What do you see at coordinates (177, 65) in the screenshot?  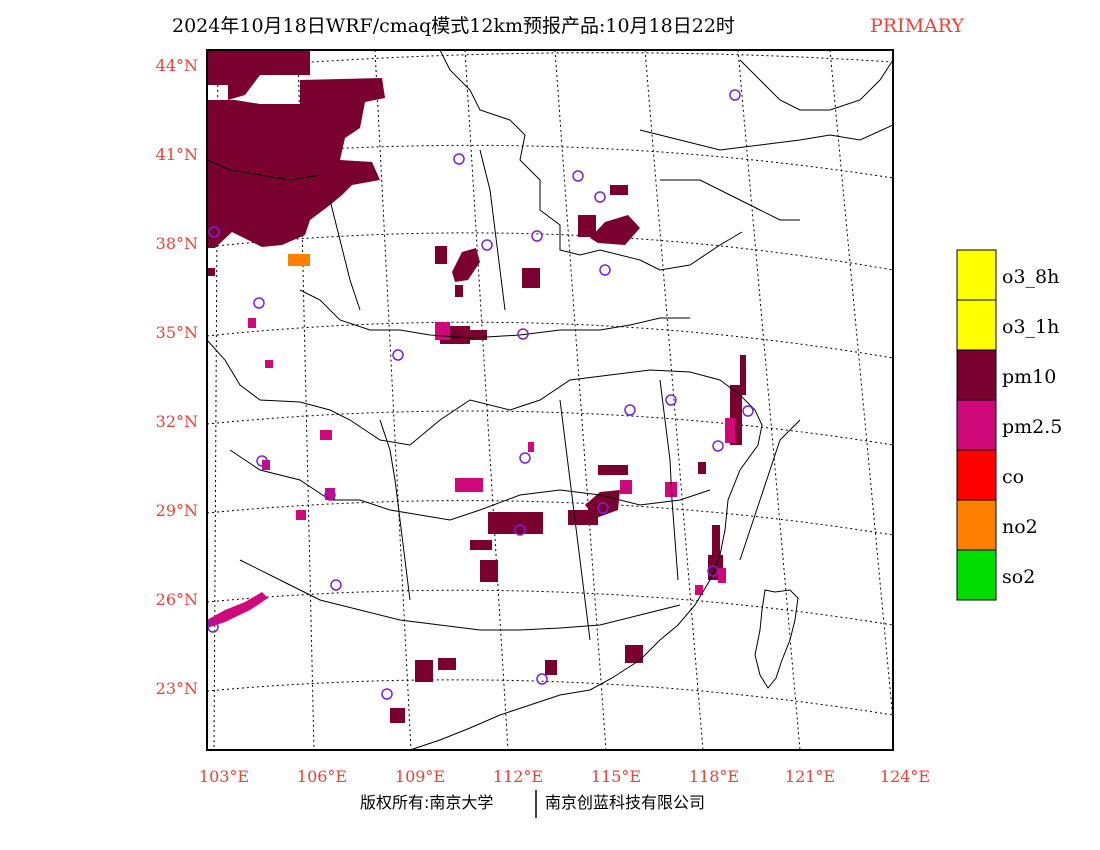 I see `lat-tick-label: 44°N` at bounding box center [177, 65].